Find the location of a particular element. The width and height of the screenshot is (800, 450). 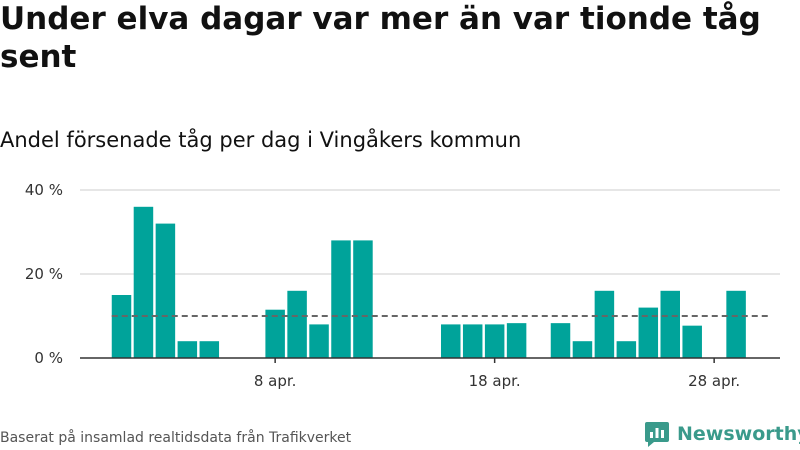

y-tick-label: 40 % is located at coordinates (44, 190).